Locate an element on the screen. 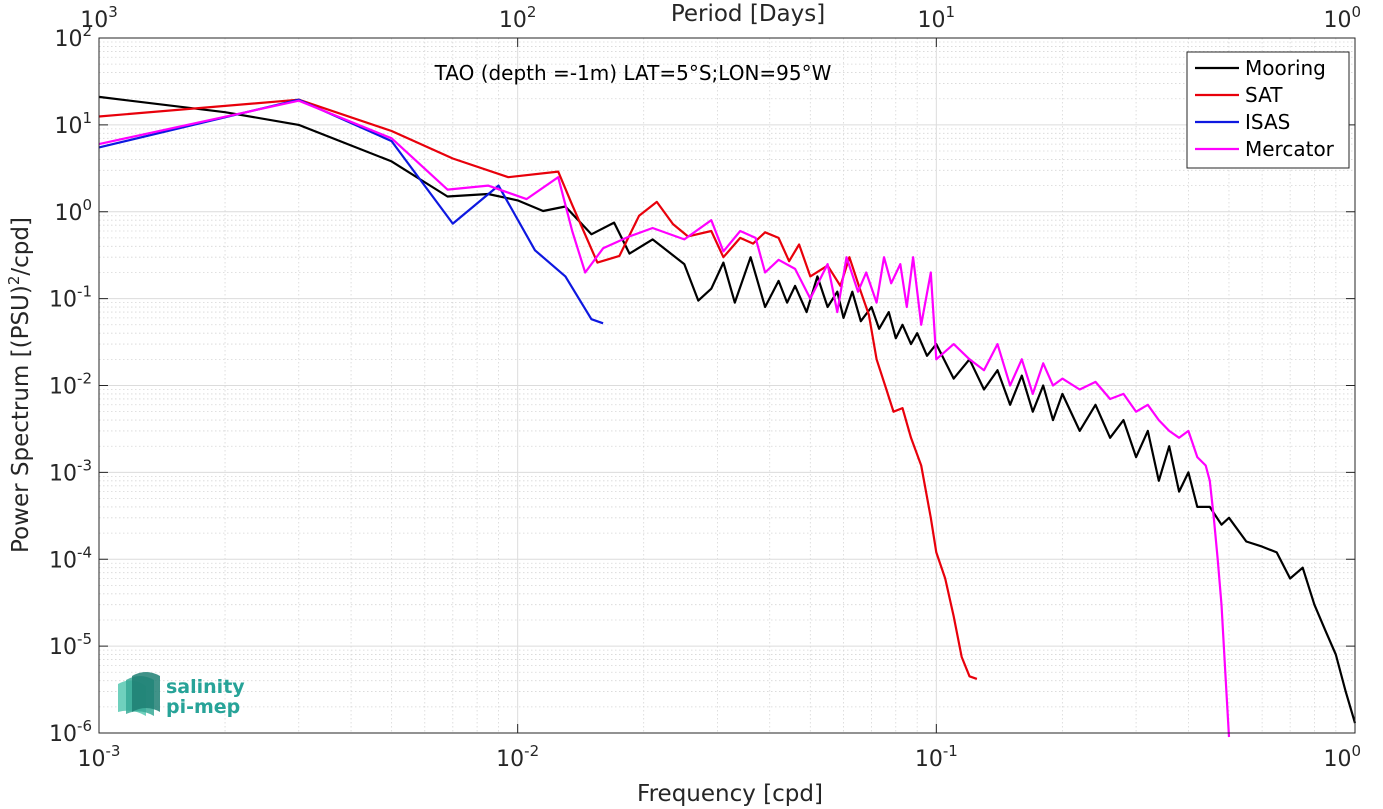 The height and width of the screenshot is (809, 1383). top-tick-label: 10⁰ is located at coordinates (1342, 18).